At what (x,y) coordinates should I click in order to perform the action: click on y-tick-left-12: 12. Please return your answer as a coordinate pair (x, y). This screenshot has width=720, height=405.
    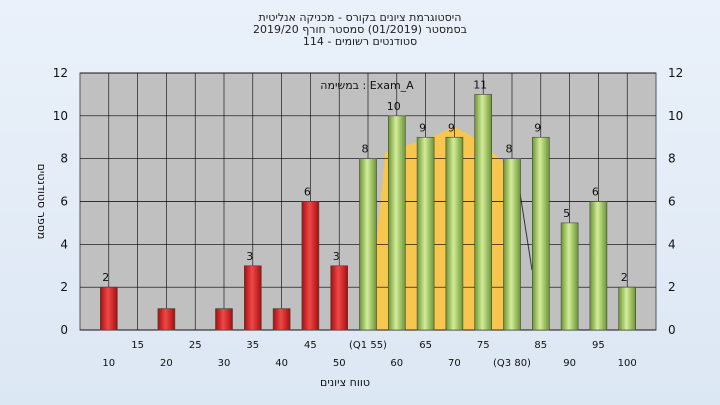
    Looking at the image, I should click on (60, 73).